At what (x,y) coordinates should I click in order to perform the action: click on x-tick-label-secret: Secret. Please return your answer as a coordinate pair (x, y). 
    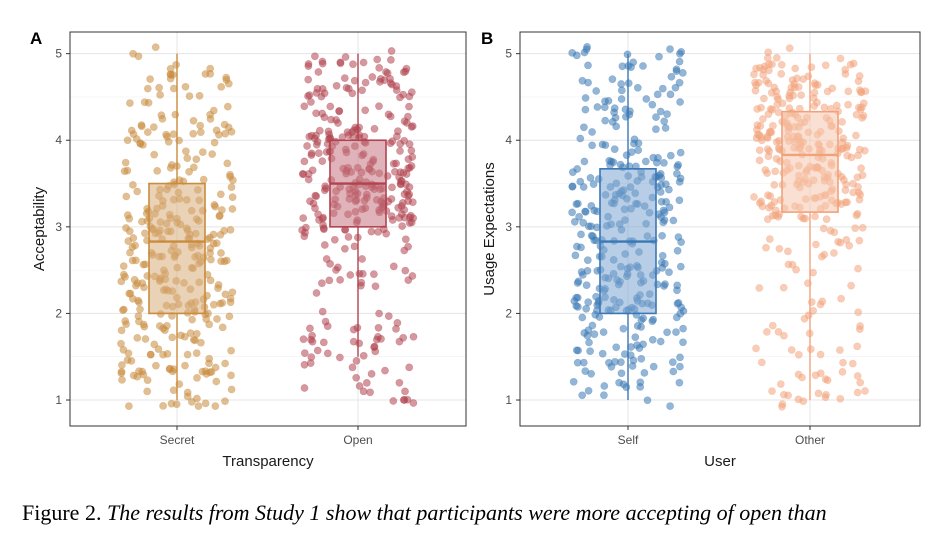
    Looking at the image, I should click on (177, 440).